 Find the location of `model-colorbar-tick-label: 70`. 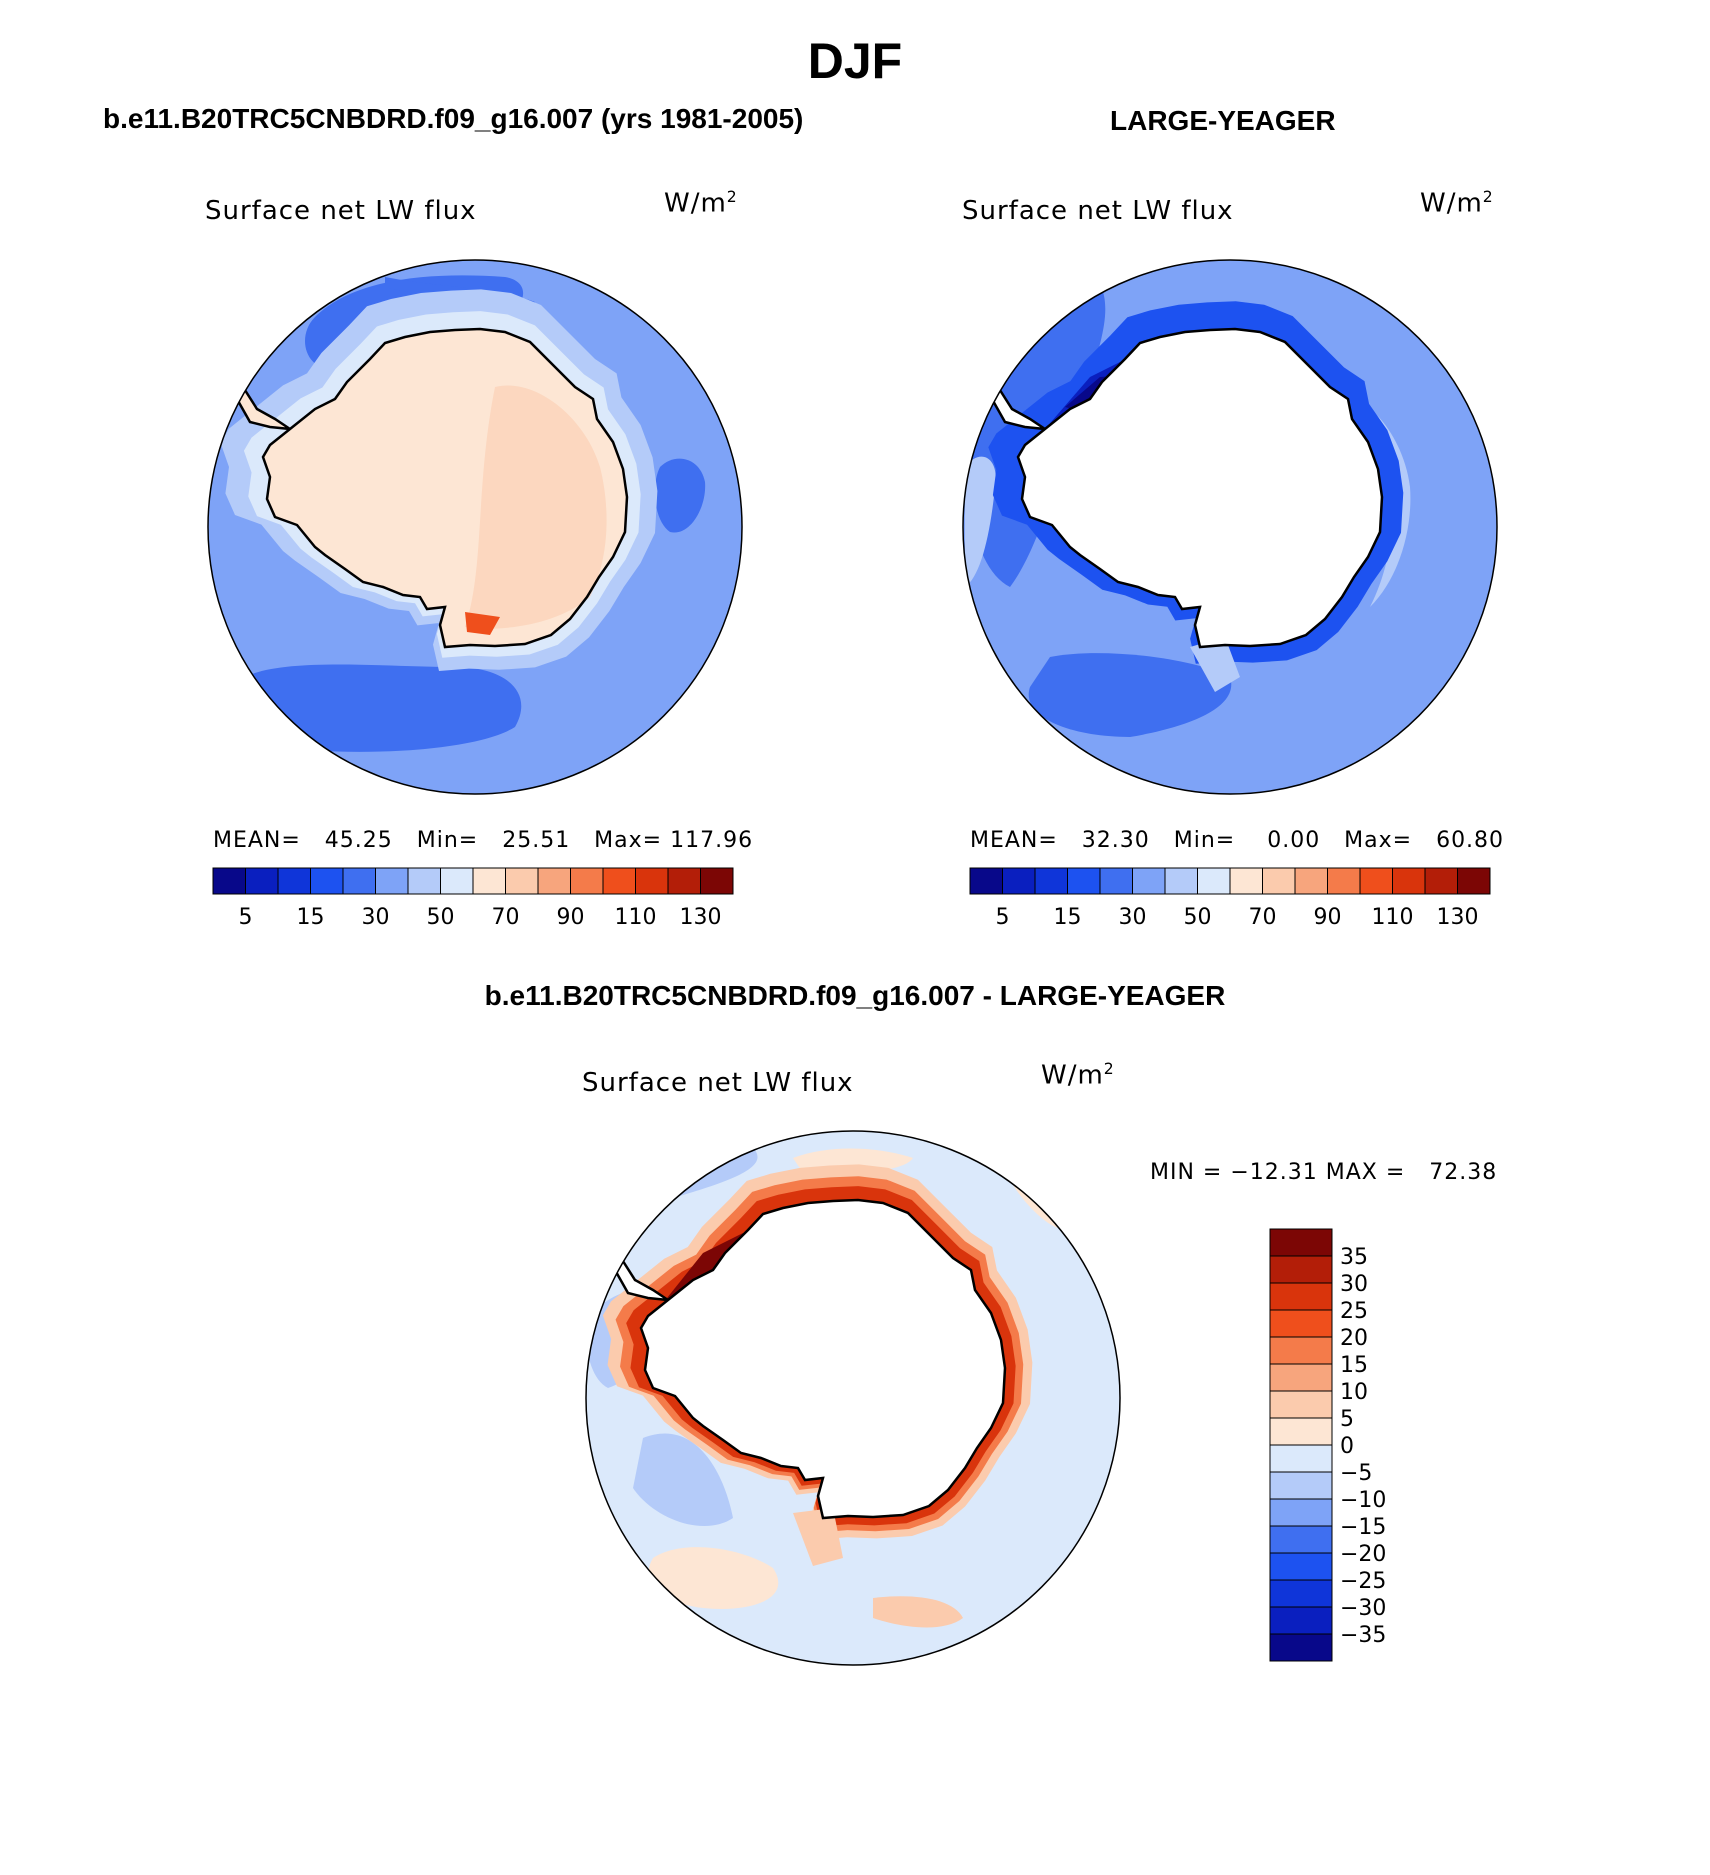

model-colorbar-tick-label: 70 is located at coordinates (506, 917).